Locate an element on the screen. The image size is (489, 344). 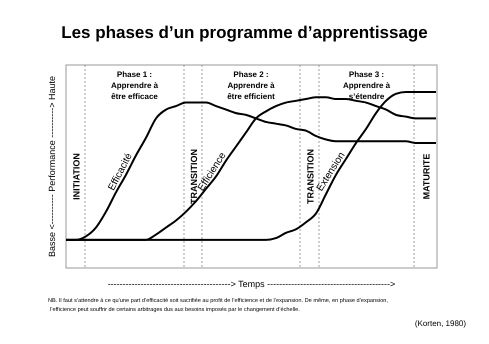
annotation: Phase 1 : Apprendre à être efficace is located at coordinates (134, 85).